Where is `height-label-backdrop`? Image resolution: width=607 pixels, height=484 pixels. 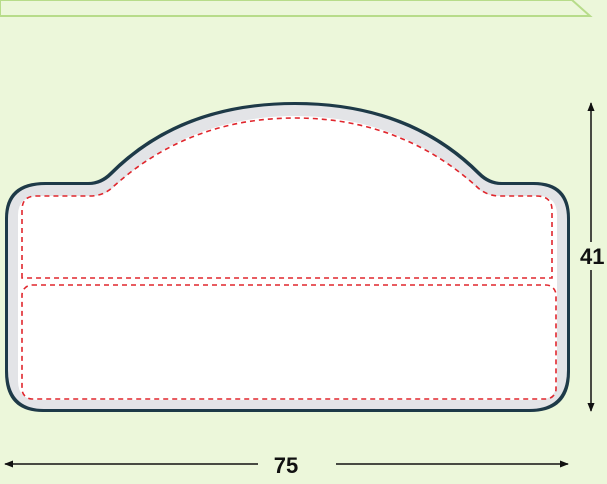
height-label-backdrop is located at coordinates (592, 256).